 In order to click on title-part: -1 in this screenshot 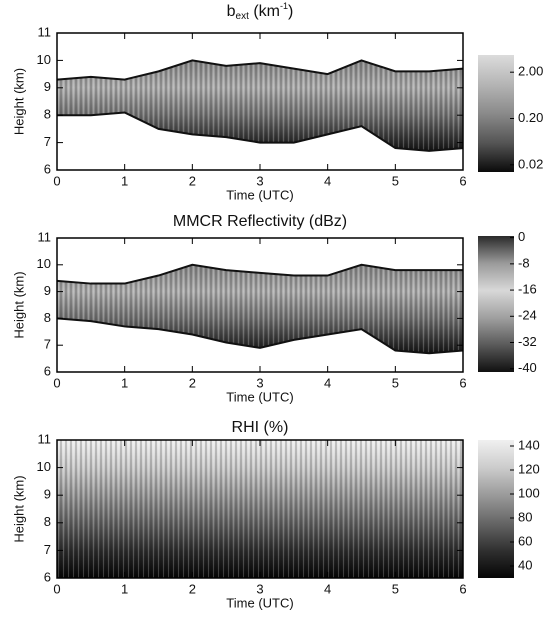, I will do `click(284, 6)`.